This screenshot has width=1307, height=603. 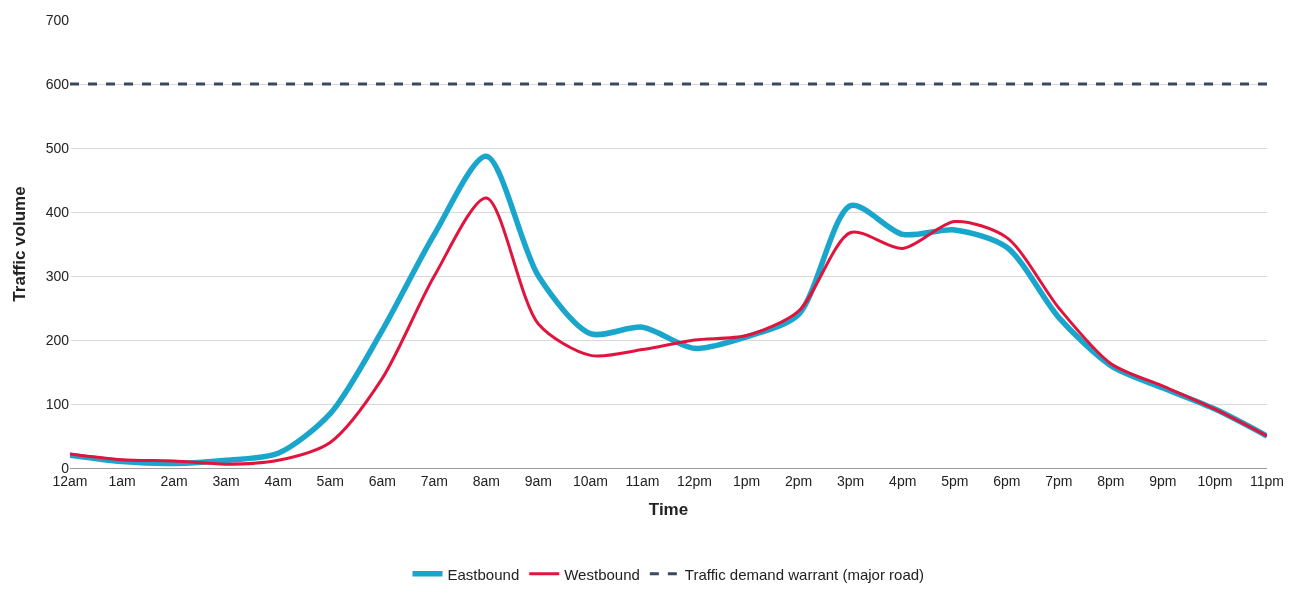 What do you see at coordinates (851, 480) in the screenshot?
I see `x-tick-label: 3pm` at bounding box center [851, 480].